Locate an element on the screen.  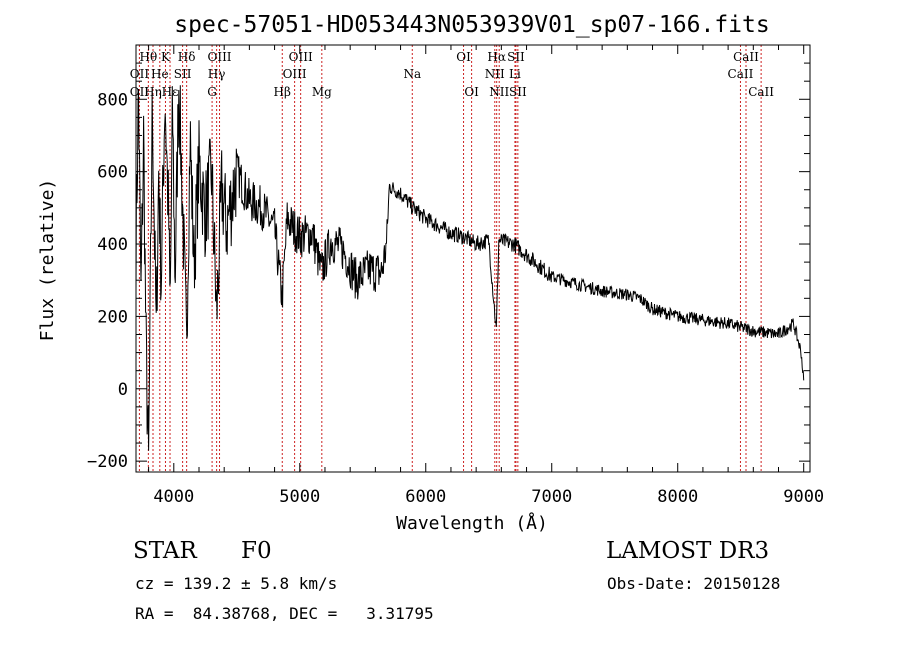
observation-date: Obs-Date: 20150128 is located at coordinates (694, 583).